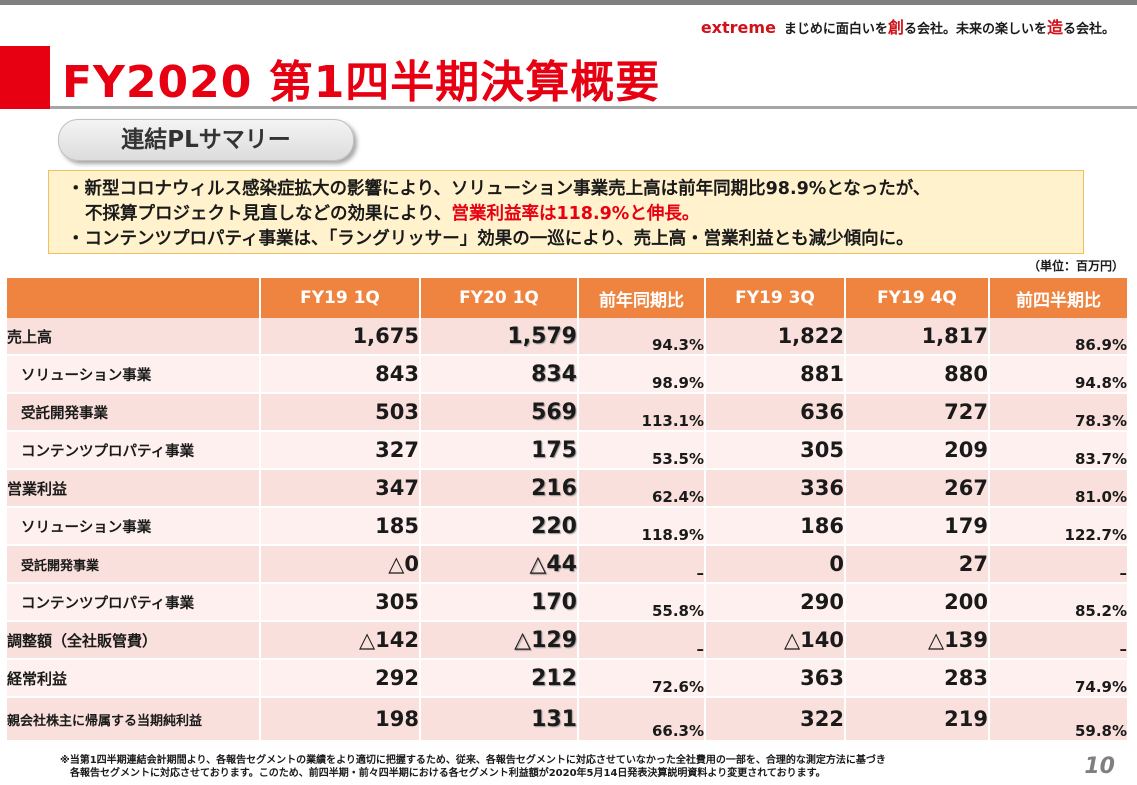 This screenshot has height=785, width=1137. What do you see at coordinates (341, 413) in the screenshot?
I see `cell-value: 503` at bounding box center [341, 413].